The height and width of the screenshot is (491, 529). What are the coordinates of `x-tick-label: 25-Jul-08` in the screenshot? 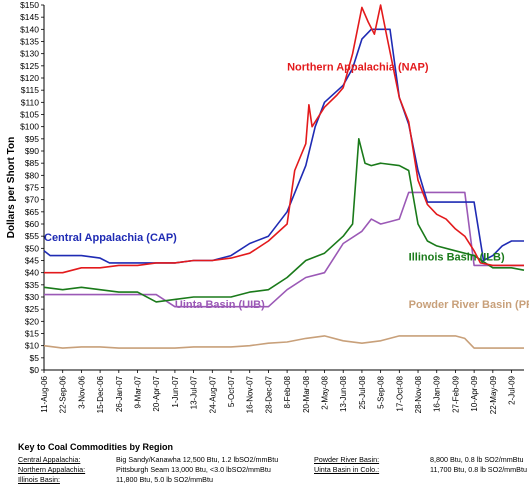 It's located at (362, 392).